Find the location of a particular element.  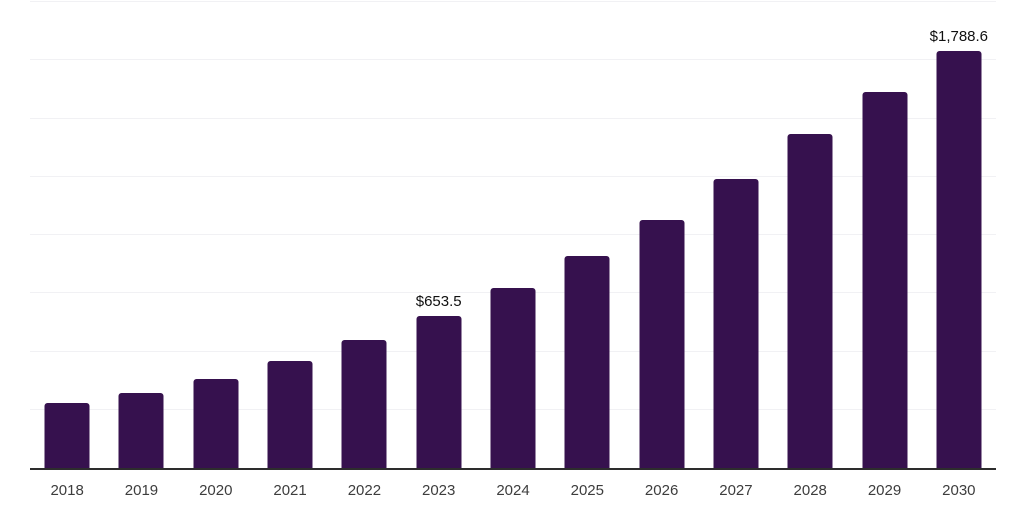

x-tick-2018: 2018 is located at coordinates (67, 490).